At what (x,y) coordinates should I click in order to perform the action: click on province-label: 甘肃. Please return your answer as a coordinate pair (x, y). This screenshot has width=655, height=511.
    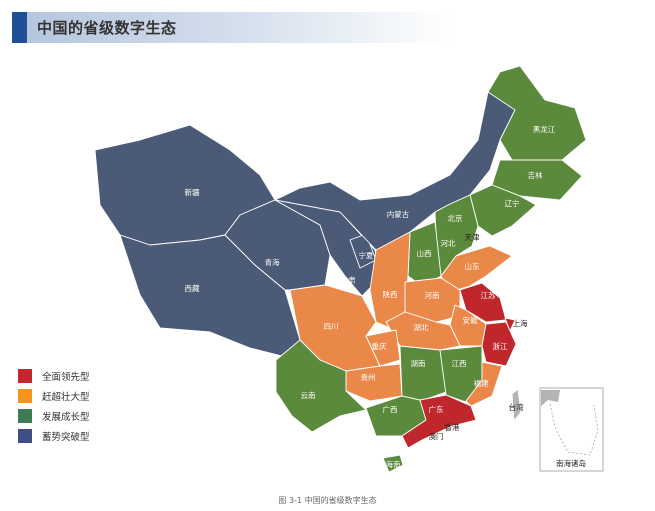
    Looking at the image, I should click on (348, 280).